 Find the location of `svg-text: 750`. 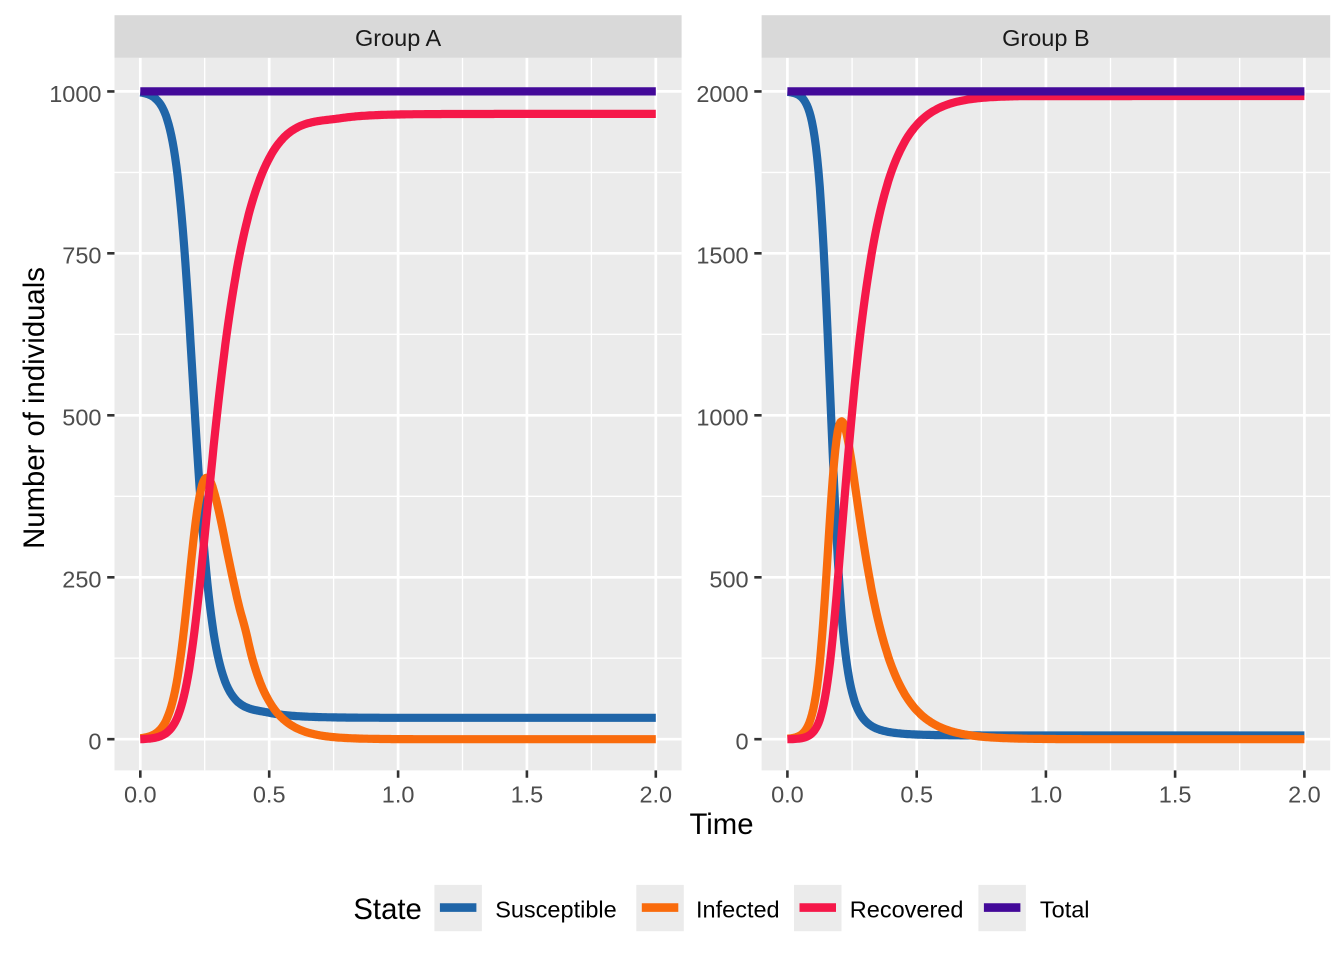

svg-text: 750 is located at coordinates (81, 256).